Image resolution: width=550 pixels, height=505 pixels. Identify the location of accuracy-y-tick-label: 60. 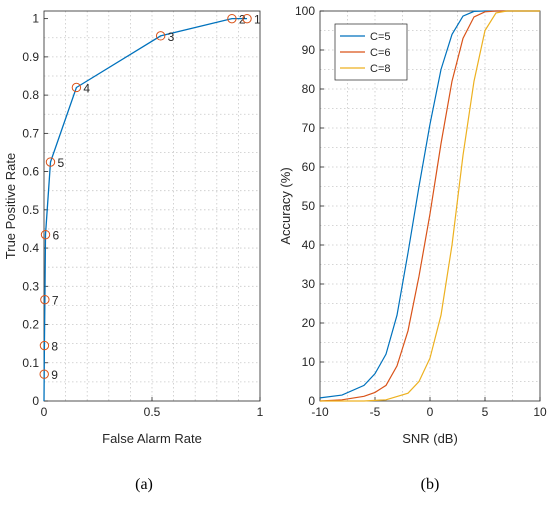
(309, 167).